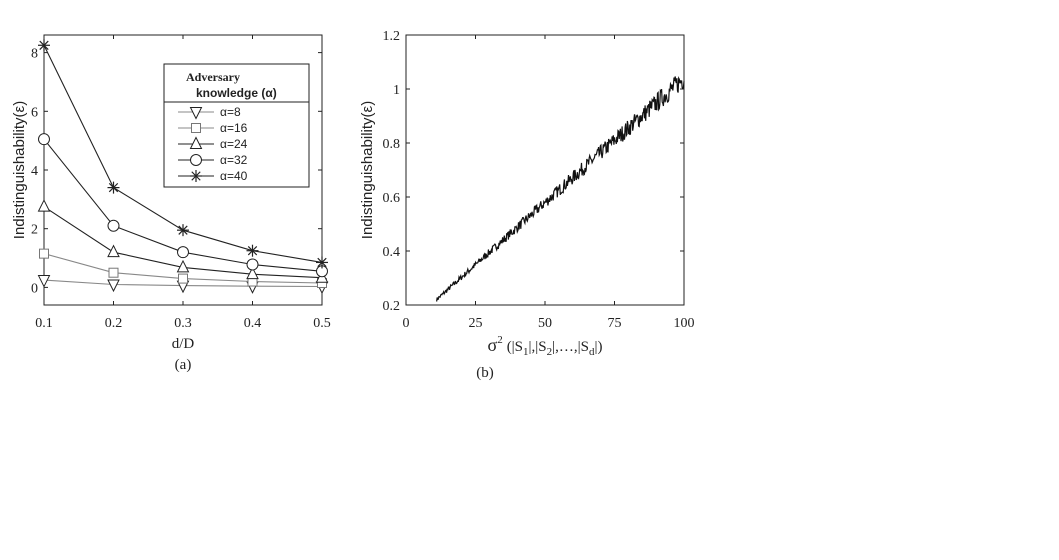 This screenshot has width=1059, height=560. What do you see at coordinates (183, 344) in the screenshot?
I see `chart-a-xlabel: d/D` at bounding box center [183, 344].